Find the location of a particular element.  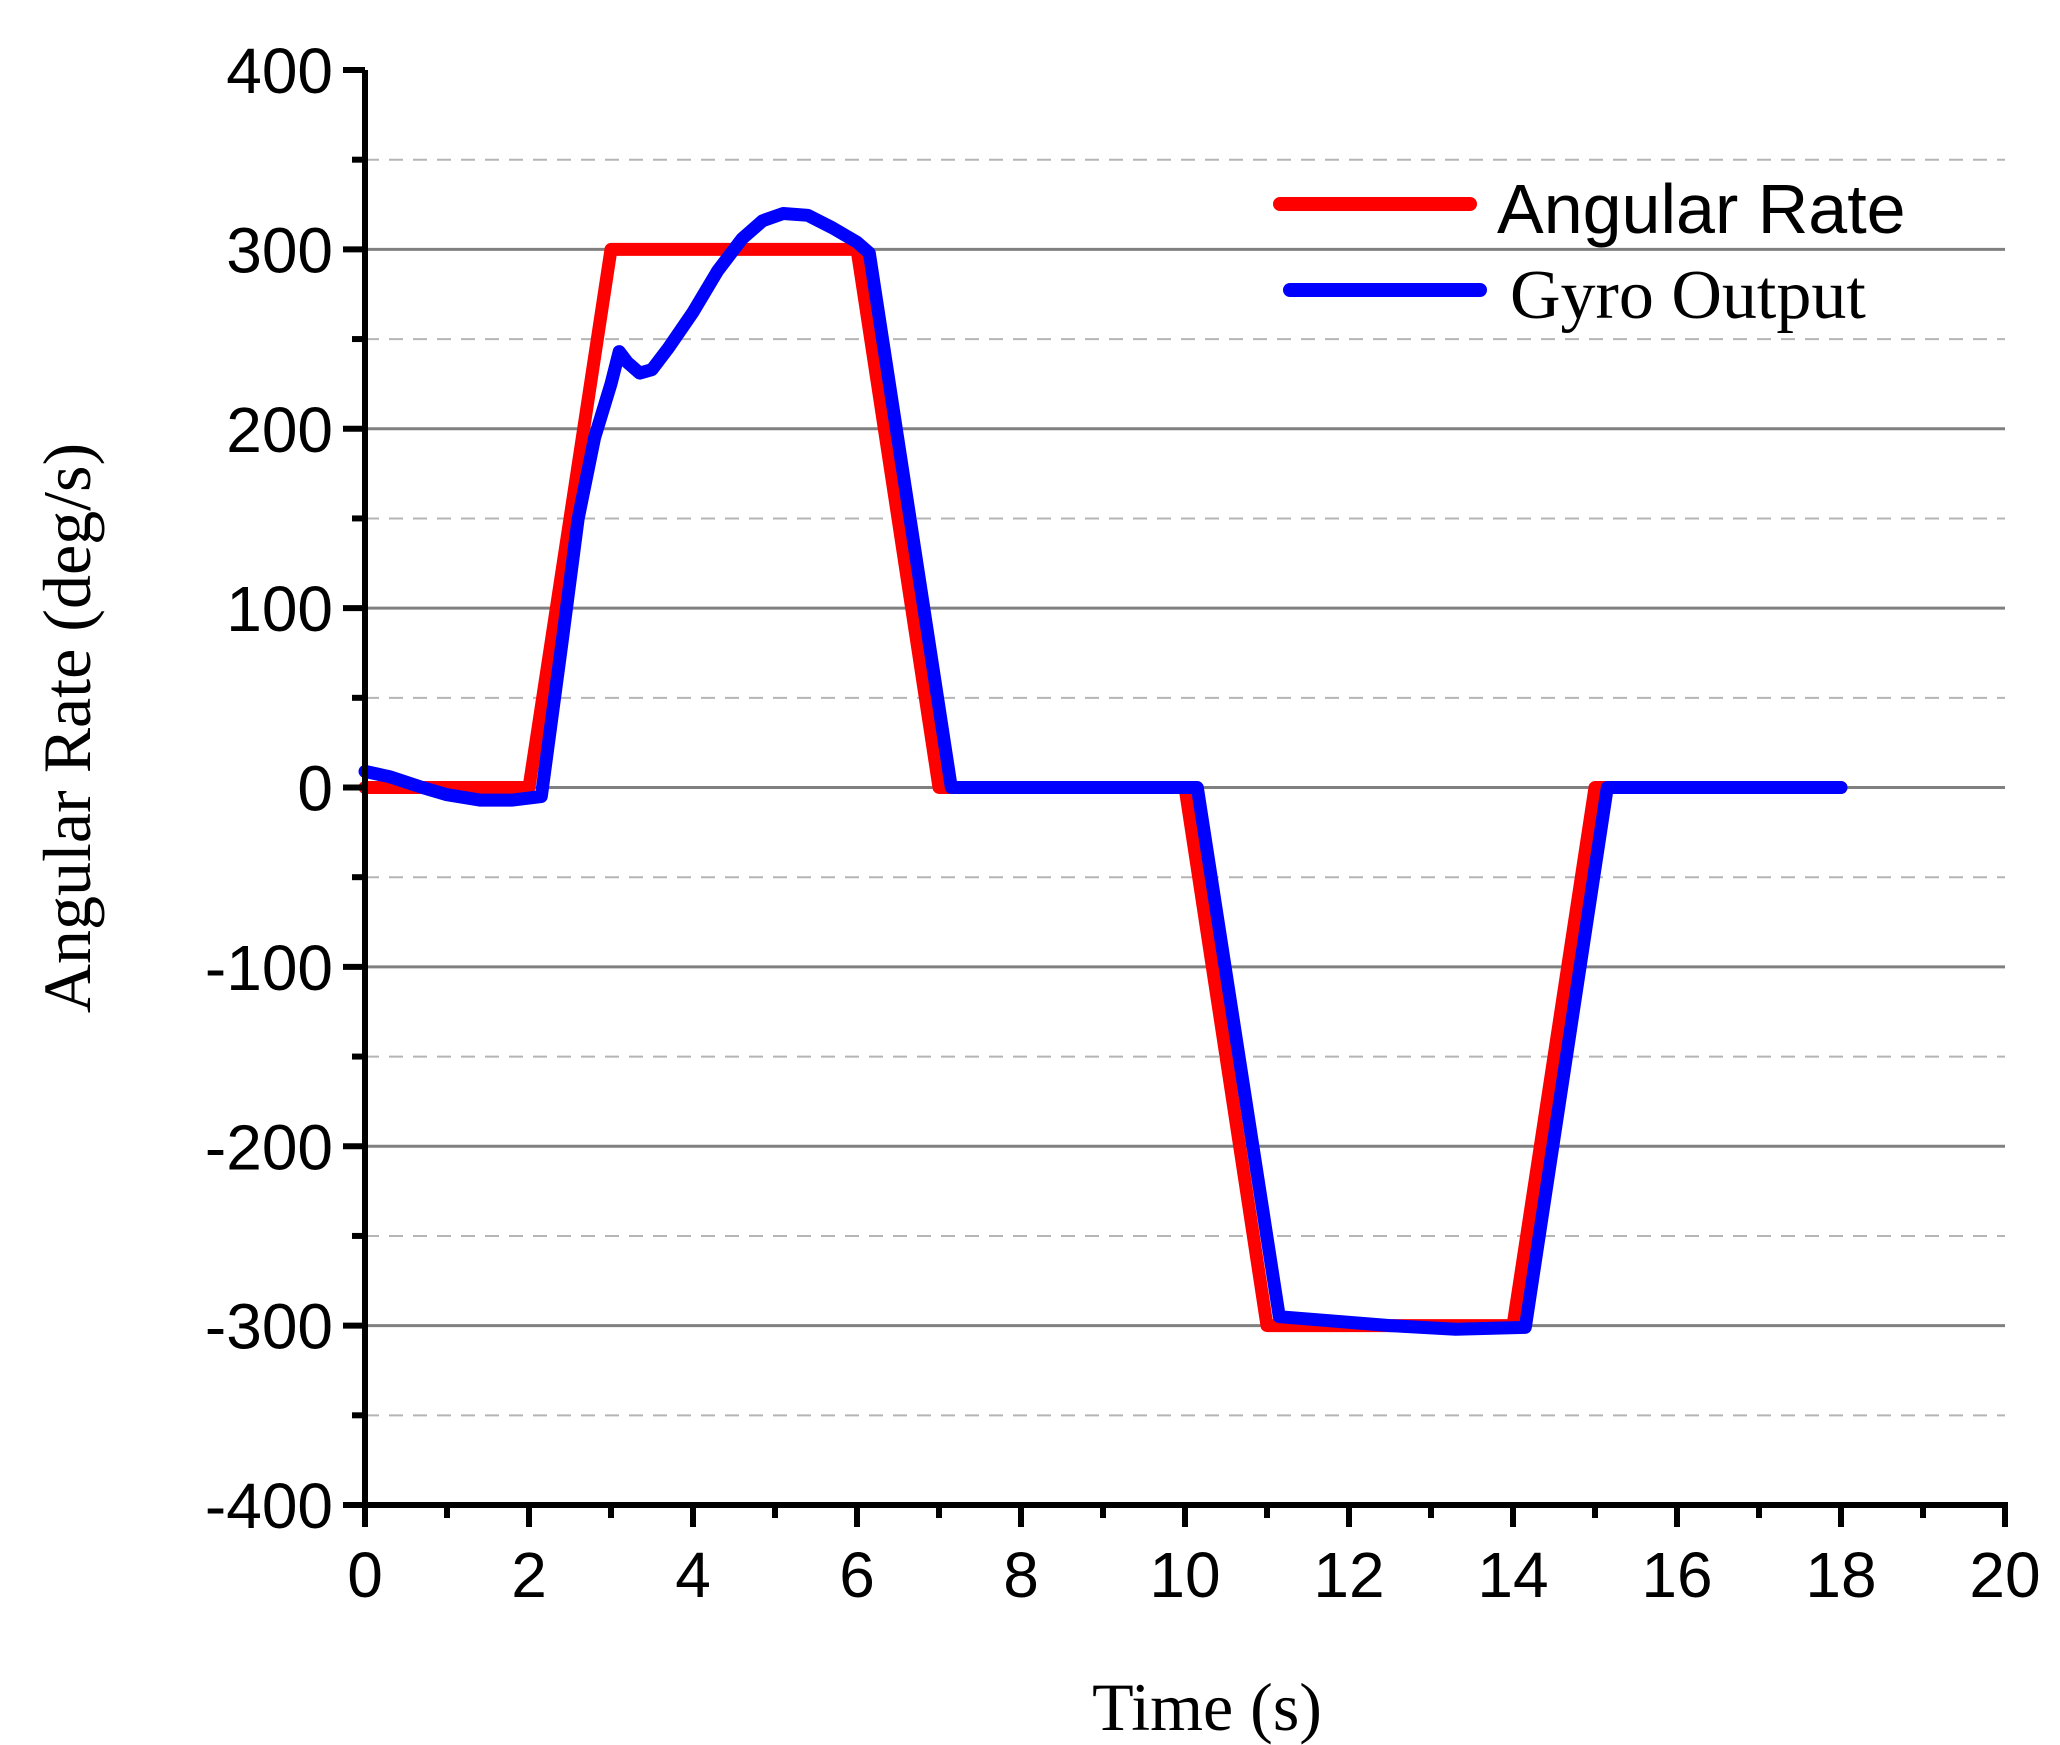

x-axis-label: Time (s) is located at coordinates (1207, 1707).